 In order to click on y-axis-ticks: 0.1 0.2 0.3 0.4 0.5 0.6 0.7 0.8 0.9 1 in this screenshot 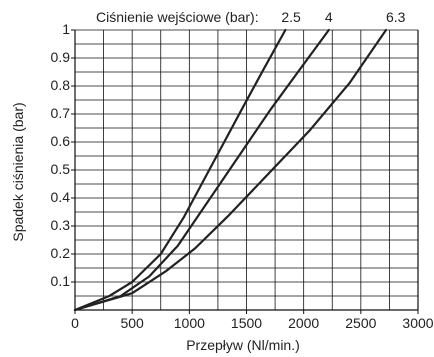, I will do `click(63, 155)`.